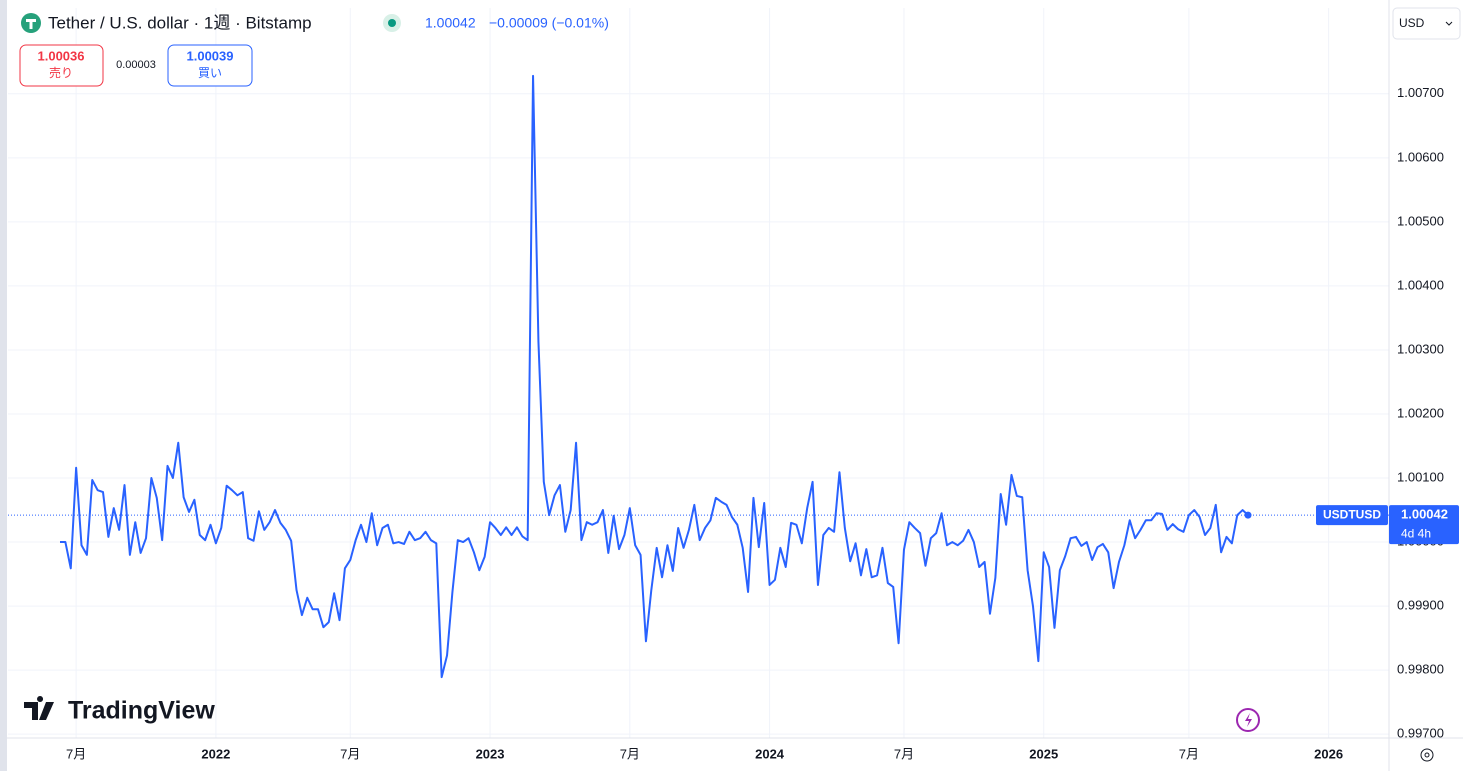 The image size is (1463, 771). I want to click on logo-mark, so click(39, 708).